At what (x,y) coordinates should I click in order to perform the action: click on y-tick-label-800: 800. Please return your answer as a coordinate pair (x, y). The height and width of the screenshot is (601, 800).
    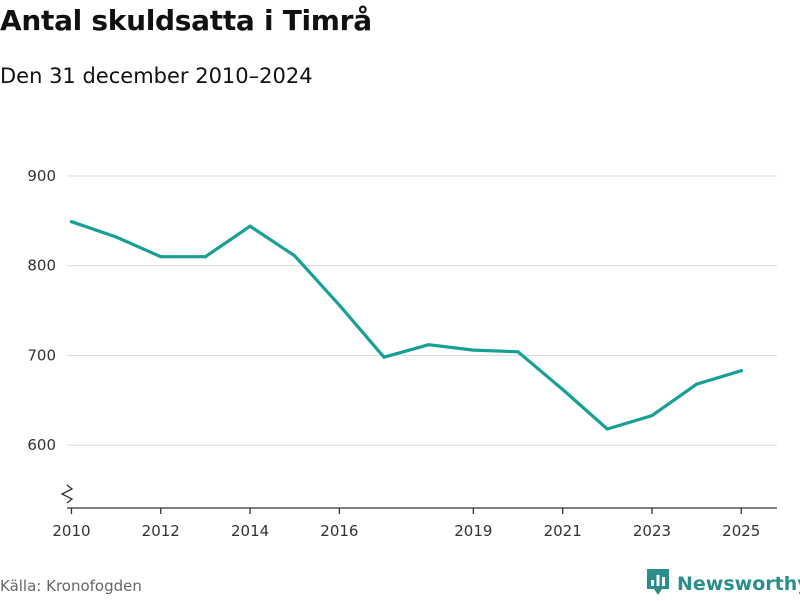
    Looking at the image, I should click on (41, 266).